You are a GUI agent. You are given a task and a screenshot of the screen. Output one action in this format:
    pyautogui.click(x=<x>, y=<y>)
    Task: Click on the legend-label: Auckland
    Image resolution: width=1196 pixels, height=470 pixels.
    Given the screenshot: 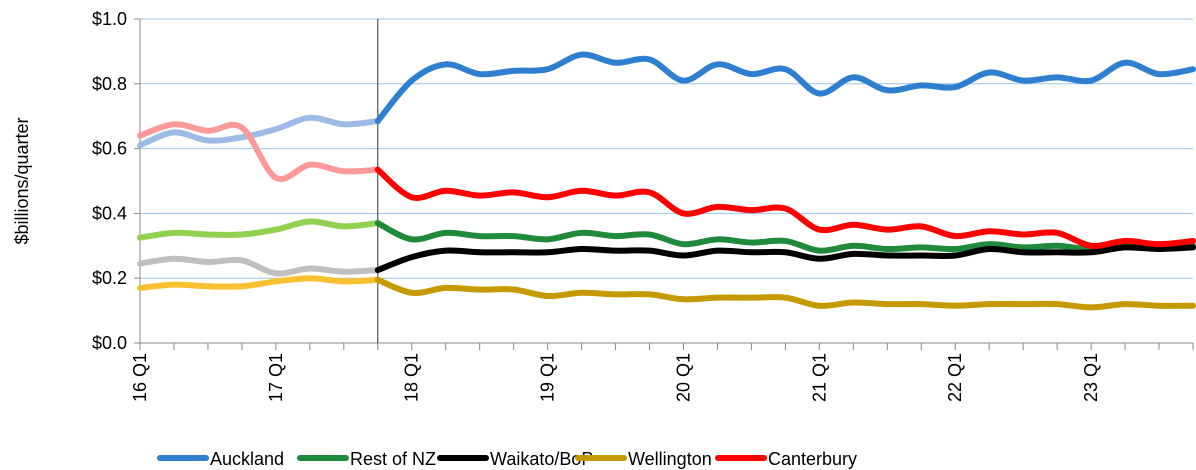 What is the action you would take?
    pyautogui.click(x=247, y=459)
    